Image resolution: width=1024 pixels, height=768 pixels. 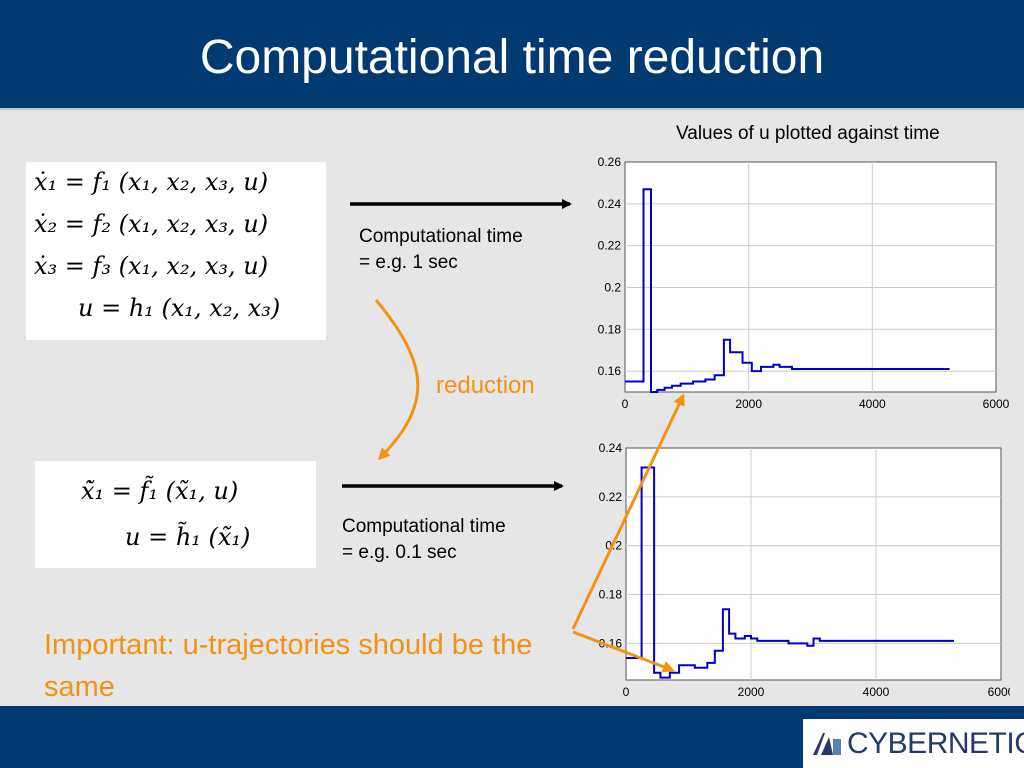 I want to click on full-model-time-line2: = e.g. 1 sec, so click(x=408, y=262).